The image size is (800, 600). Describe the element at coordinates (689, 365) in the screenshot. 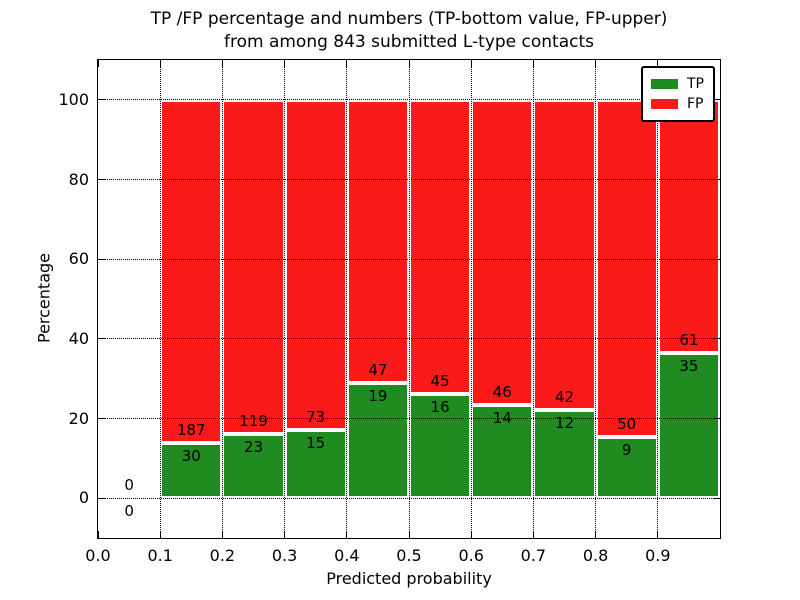

I see `tp-count-label: 35` at that location.